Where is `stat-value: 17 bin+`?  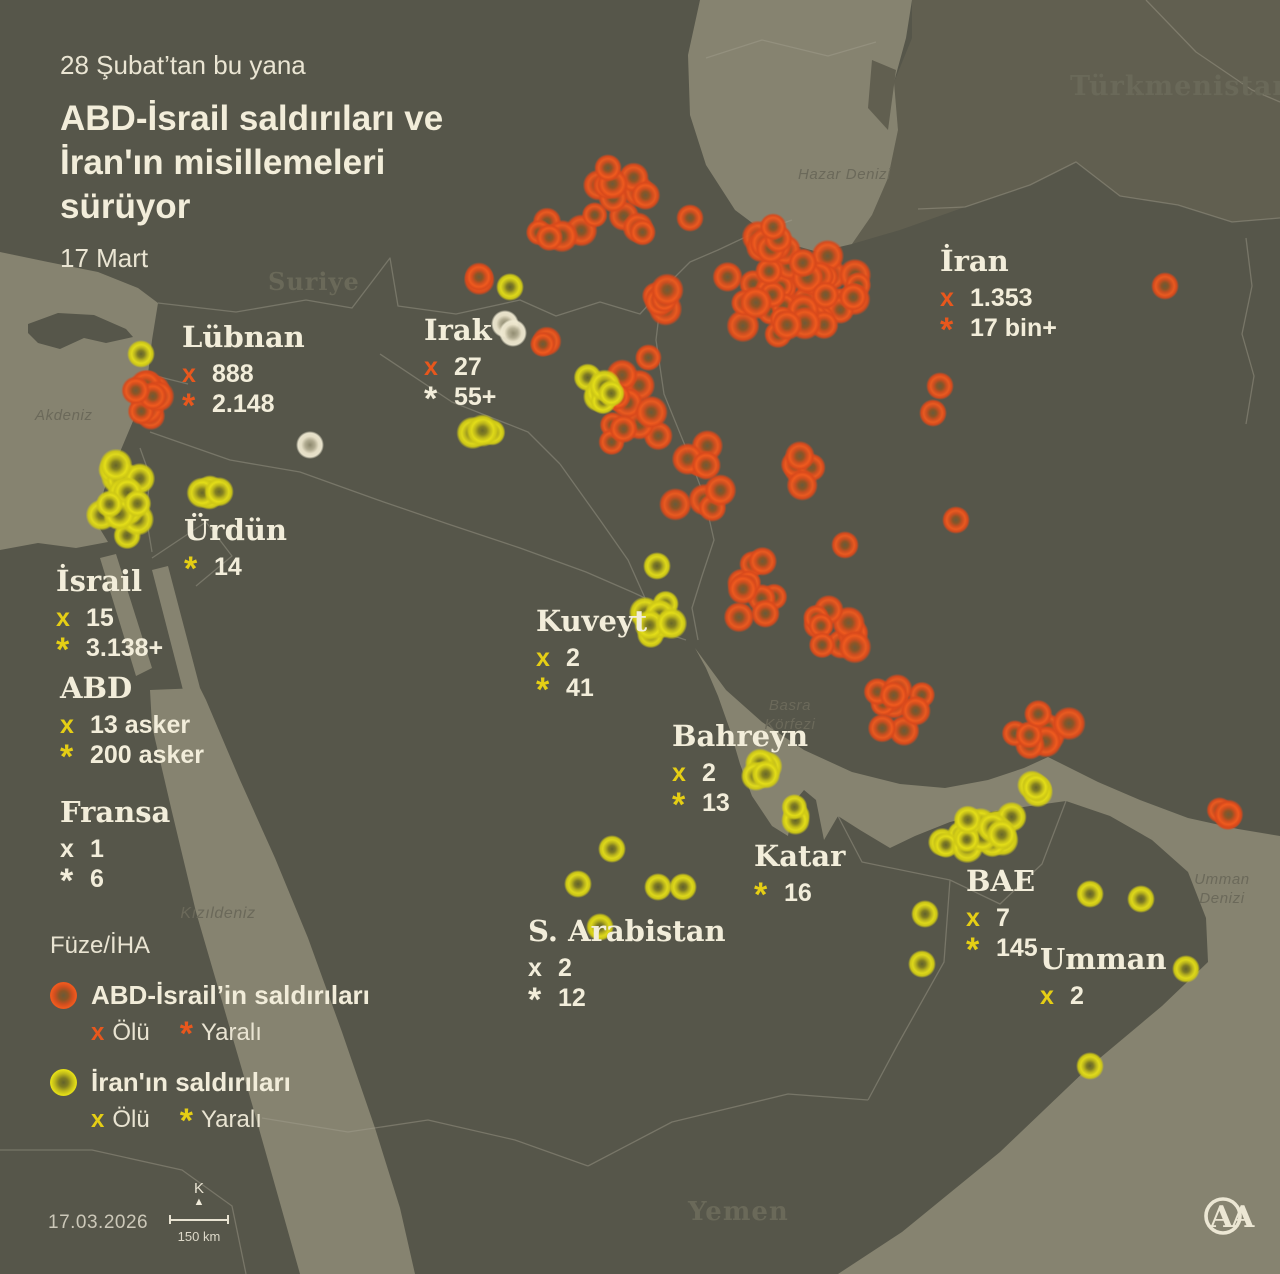
stat-value: 17 bin+ is located at coordinates (1013, 327).